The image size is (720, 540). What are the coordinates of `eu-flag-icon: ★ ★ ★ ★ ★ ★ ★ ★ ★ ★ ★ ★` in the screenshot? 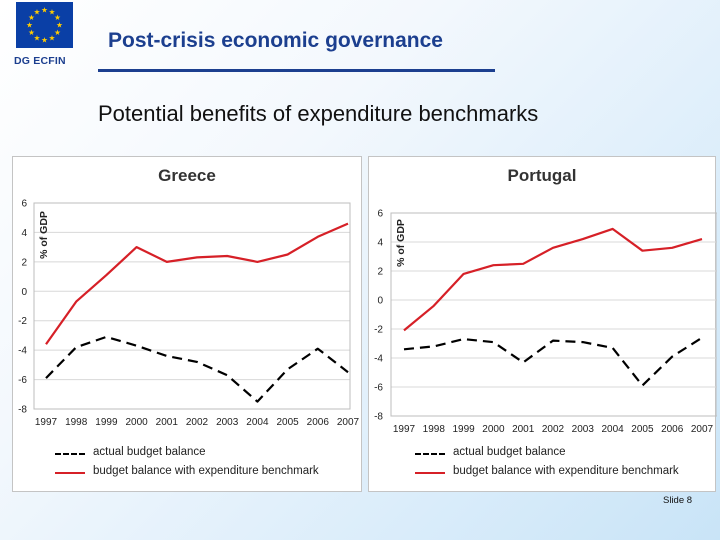 It's located at (44, 25).